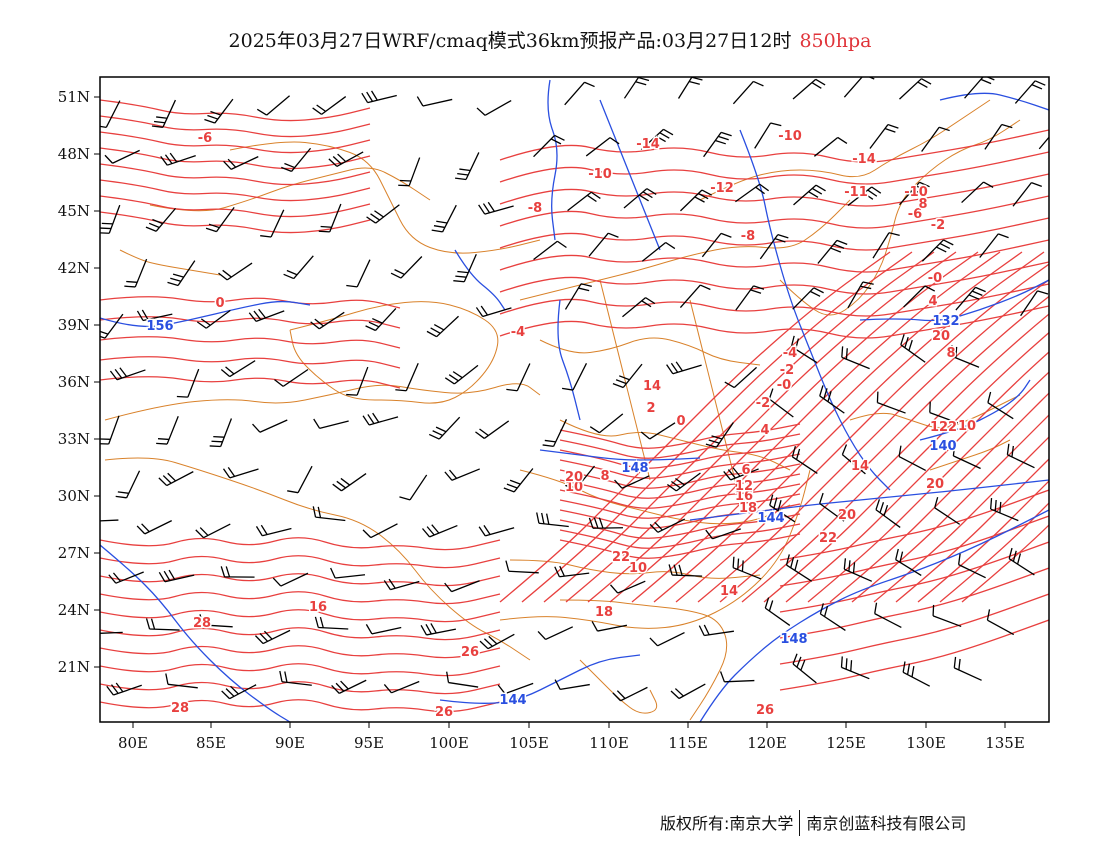 The width and height of the screenshot is (1100, 850). Describe the element at coordinates (745, 470) in the screenshot. I see `temperature-label: 6` at that location.